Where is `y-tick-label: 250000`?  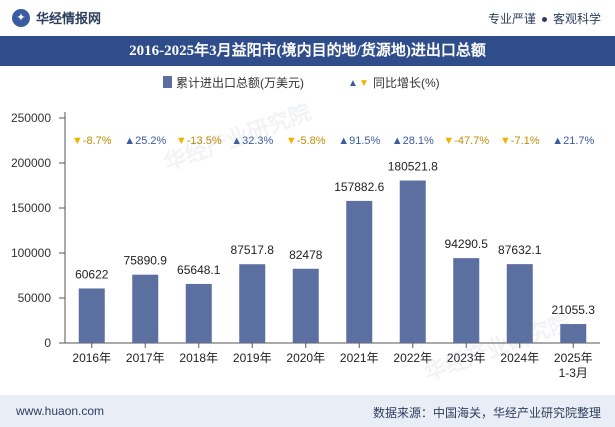 y-tick-label: 250000 is located at coordinates (31, 118).